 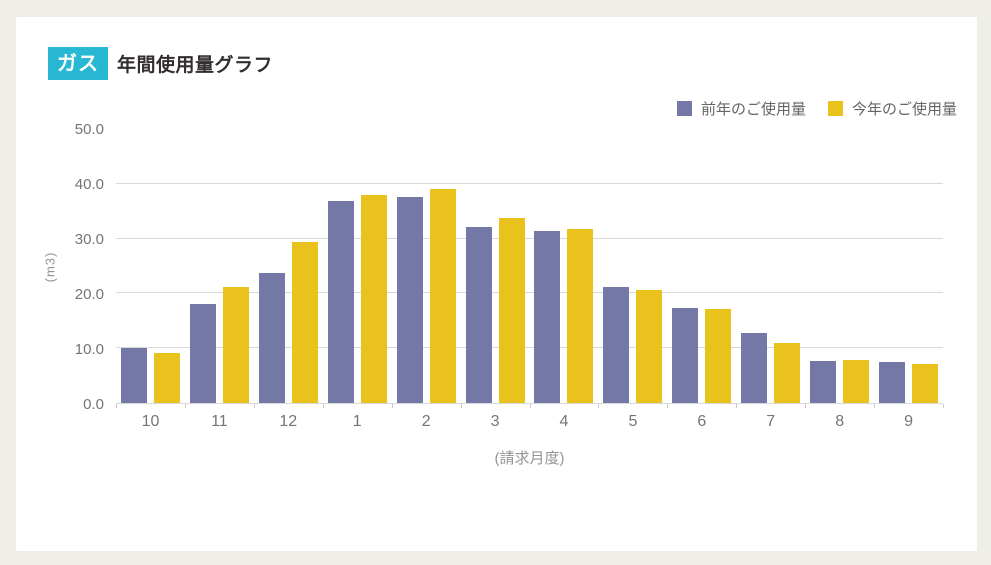 I want to click on gas-badge: ガス, so click(x=78, y=63).